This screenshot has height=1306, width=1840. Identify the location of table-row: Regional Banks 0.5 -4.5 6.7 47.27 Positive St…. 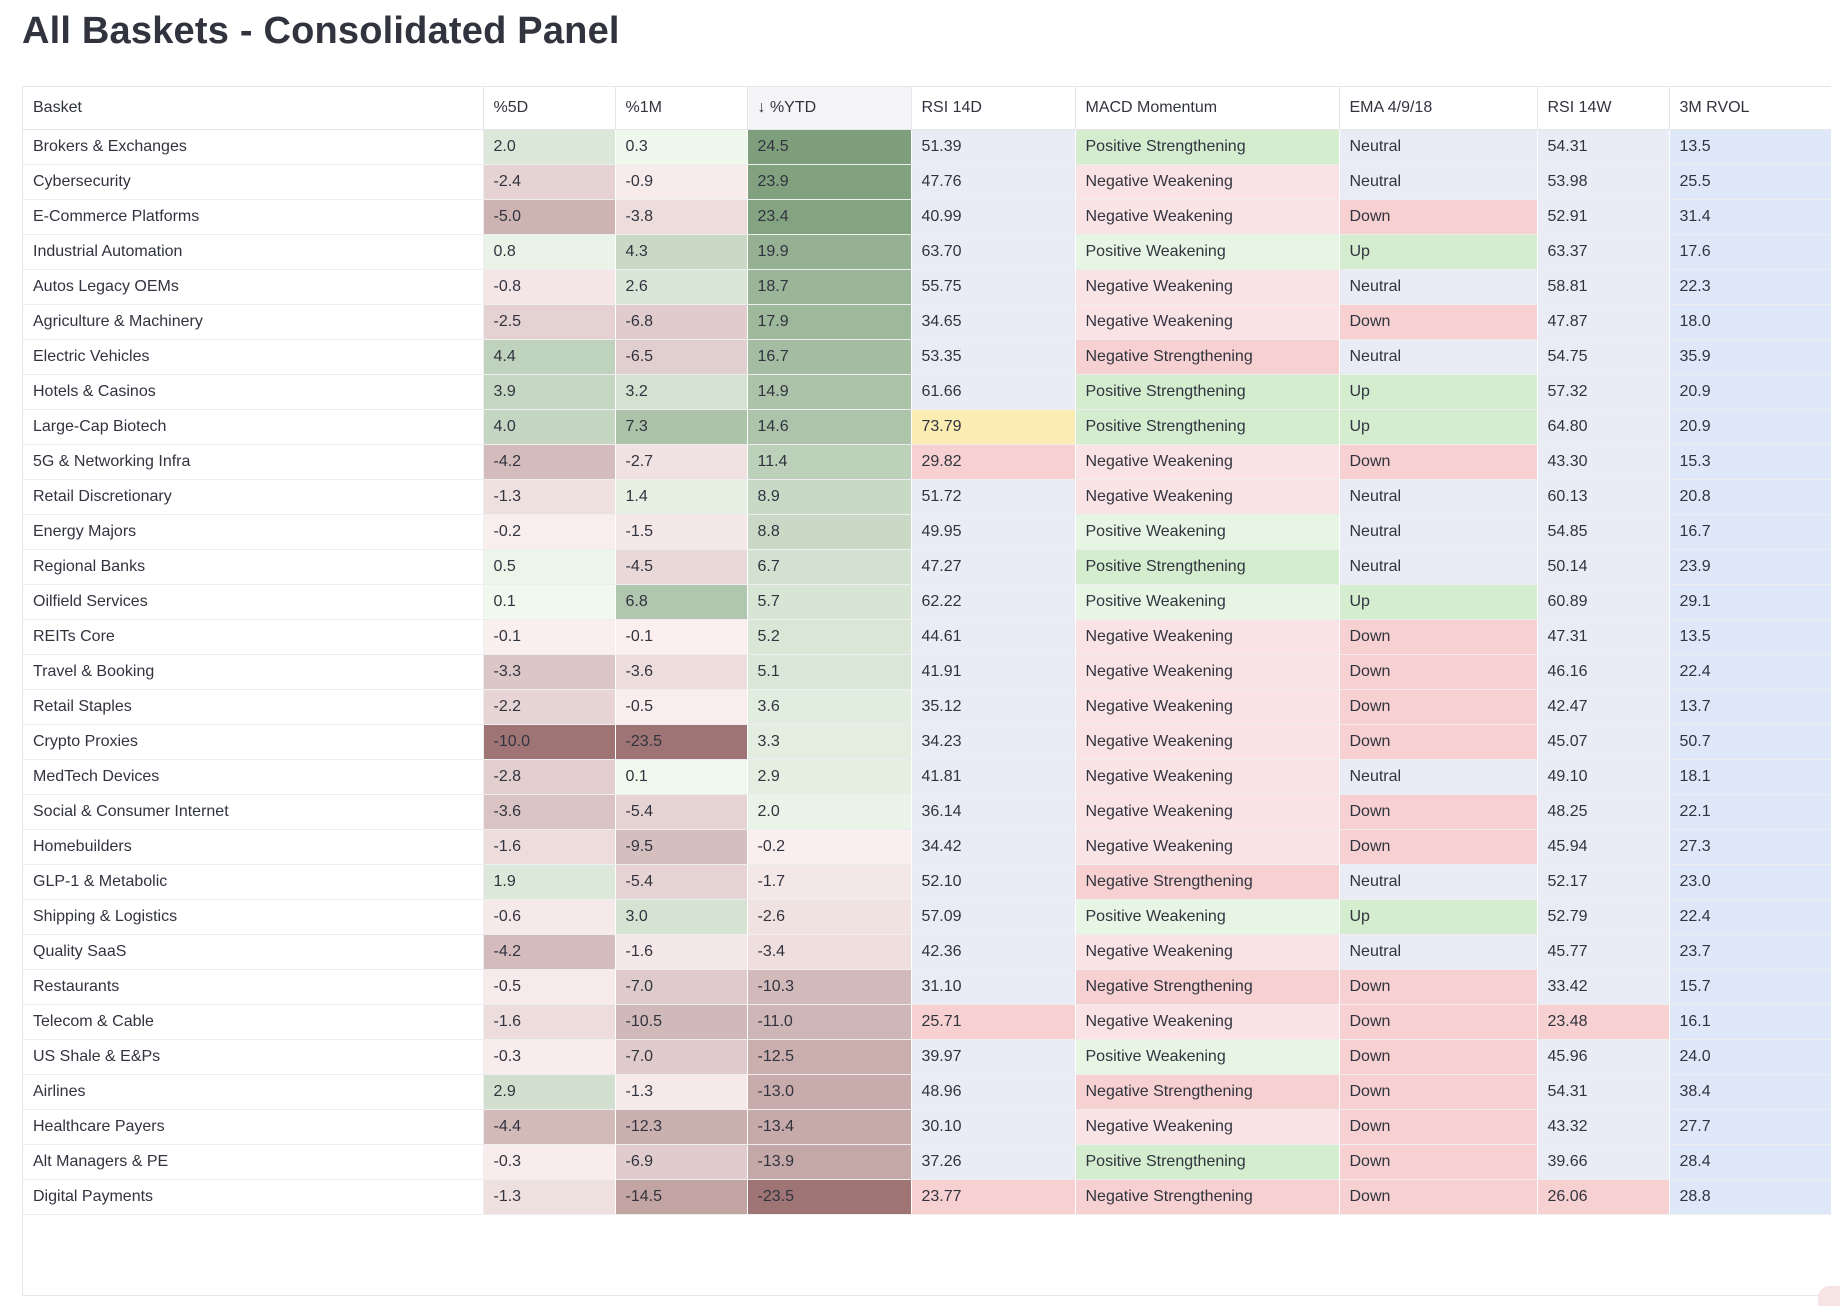
(927, 567).